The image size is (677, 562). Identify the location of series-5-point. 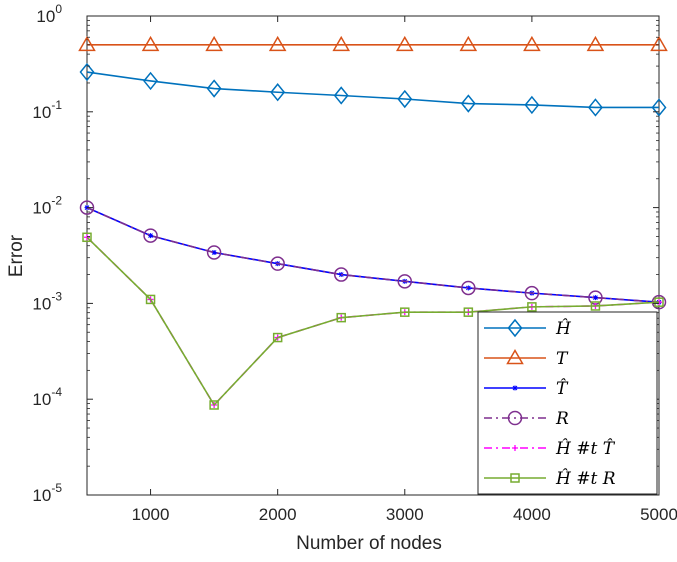
(87, 237).